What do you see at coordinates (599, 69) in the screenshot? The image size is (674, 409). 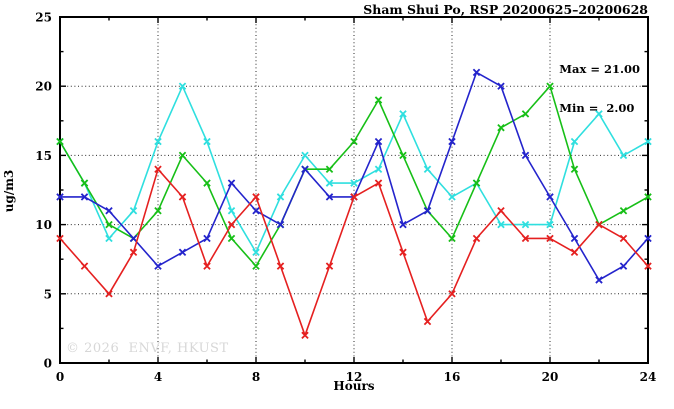 I see `max-value-label: Max = 21.00` at bounding box center [599, 69].